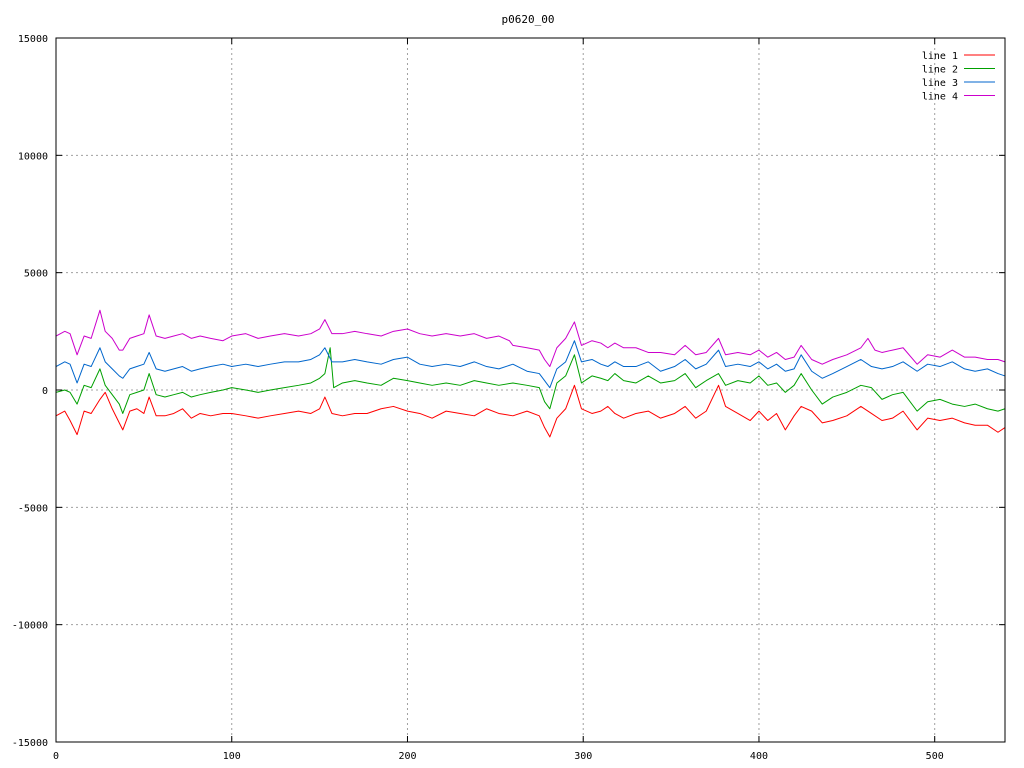  I want to click on x-tick-label: 0, so click(56, 756).